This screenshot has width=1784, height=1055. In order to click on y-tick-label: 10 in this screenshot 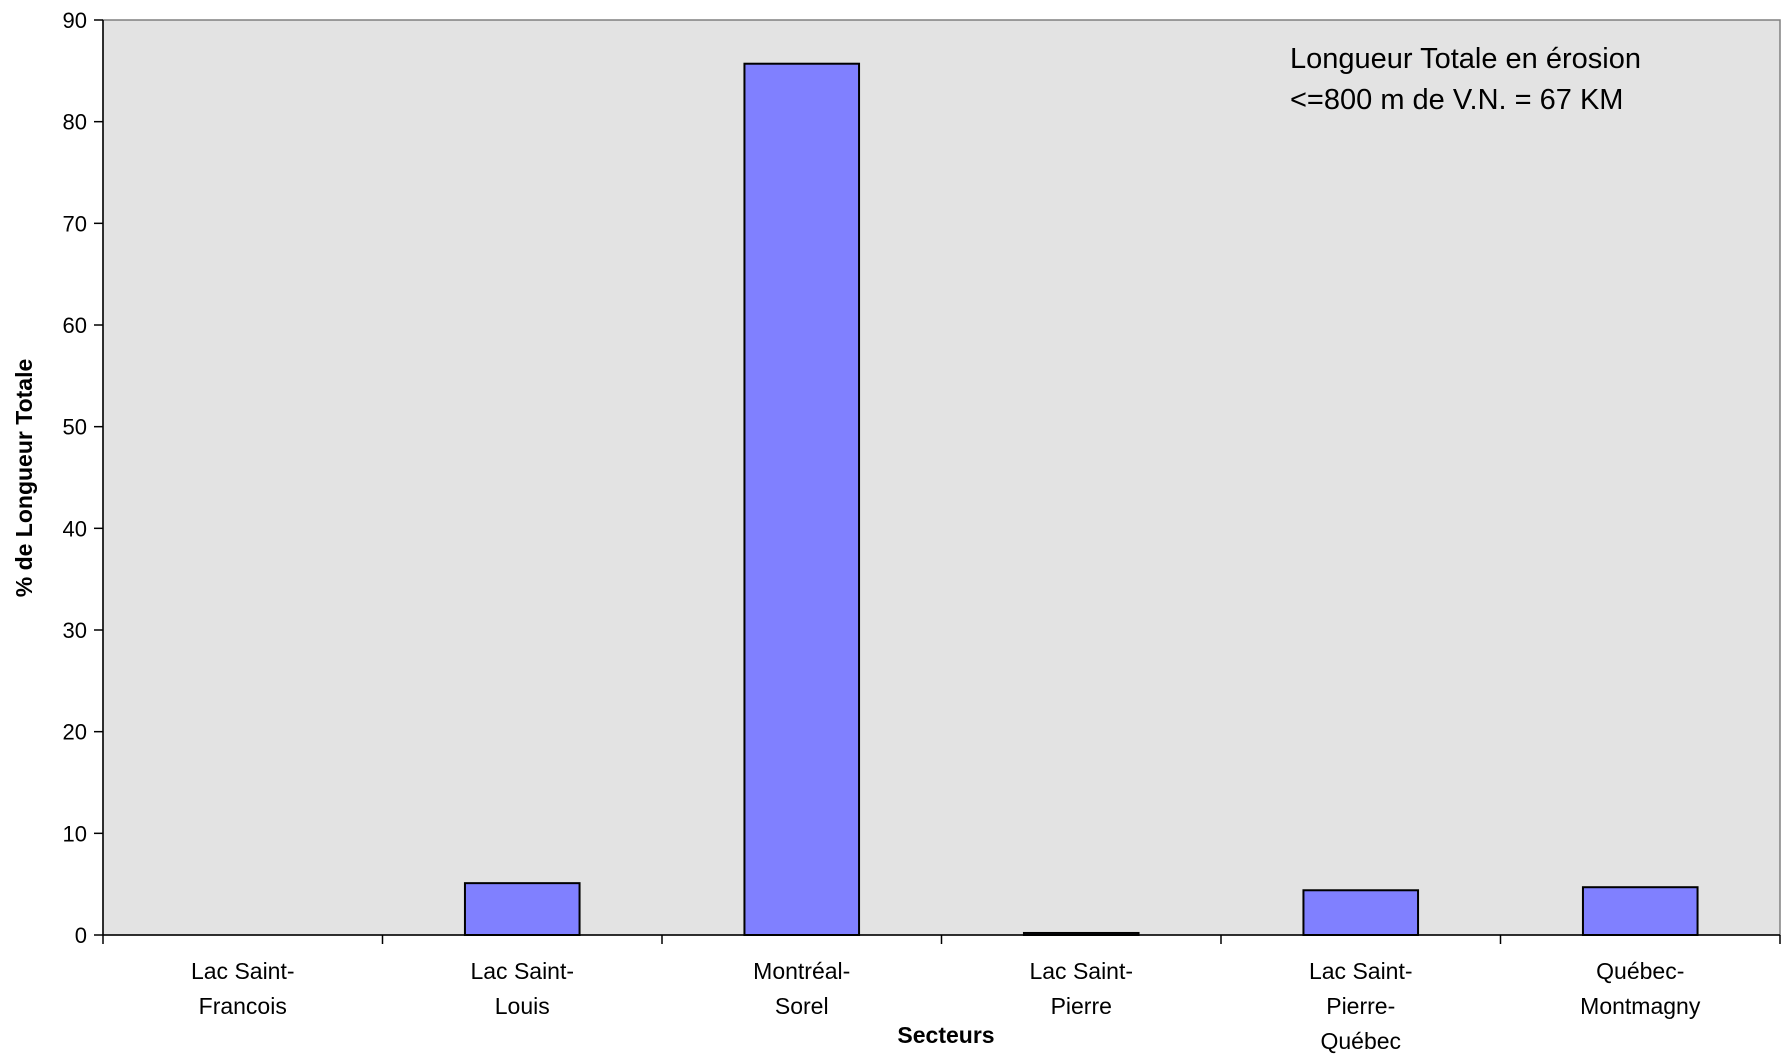, I will do `click(75, 833)`.